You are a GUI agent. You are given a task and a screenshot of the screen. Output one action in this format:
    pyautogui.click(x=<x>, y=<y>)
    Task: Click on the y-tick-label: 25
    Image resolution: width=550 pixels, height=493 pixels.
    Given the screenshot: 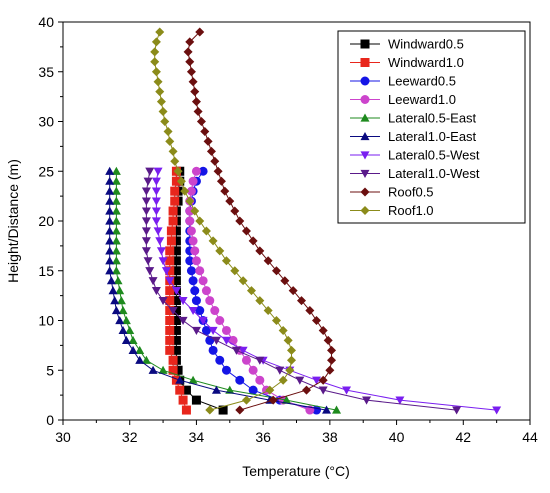 What is the action you would take?
    pyautogui.click(x=46, y=171)
    